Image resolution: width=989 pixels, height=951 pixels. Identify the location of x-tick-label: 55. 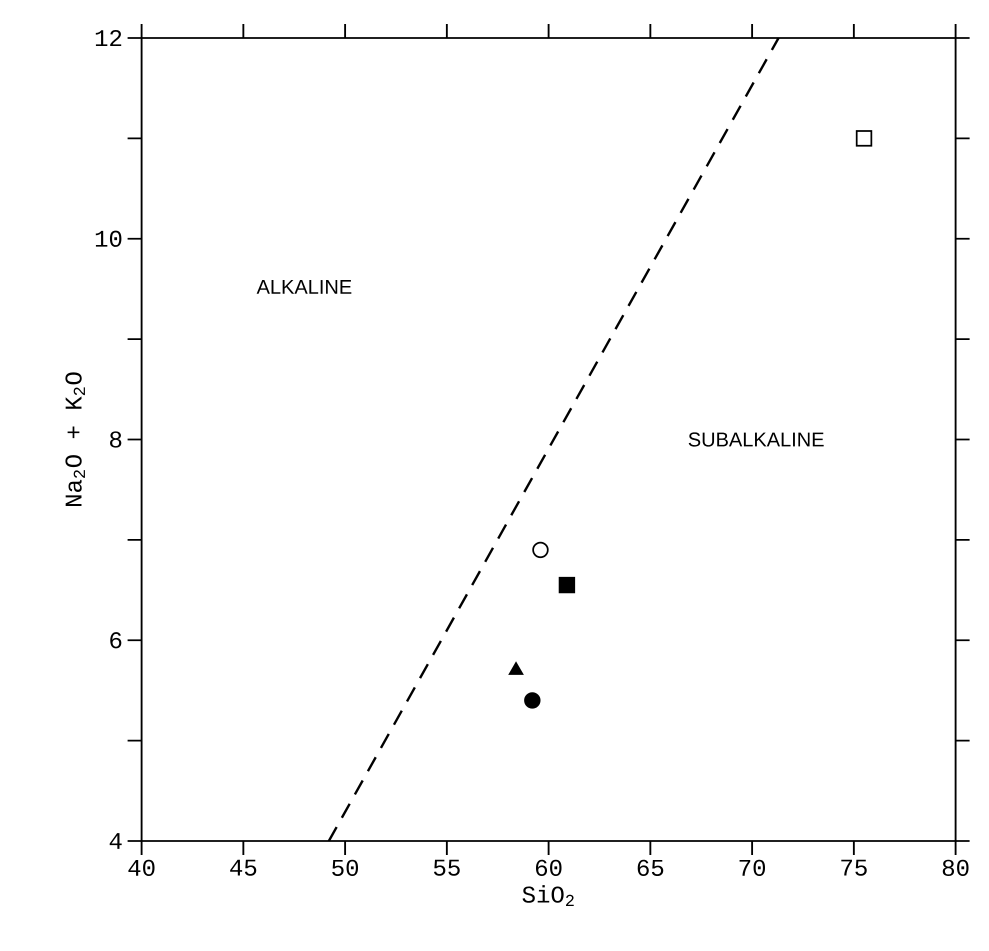
(447, 868).